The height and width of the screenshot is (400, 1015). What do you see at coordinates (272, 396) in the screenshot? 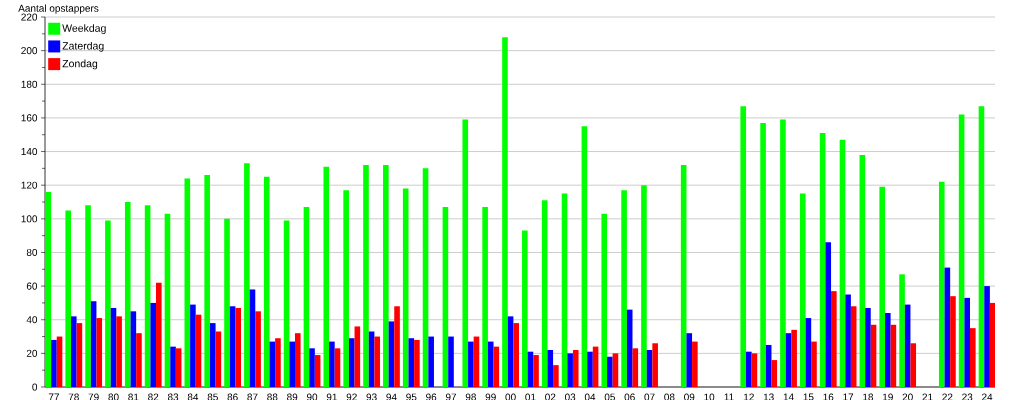
I see `x-tick-label: 88` at bounding box center [272, 396].